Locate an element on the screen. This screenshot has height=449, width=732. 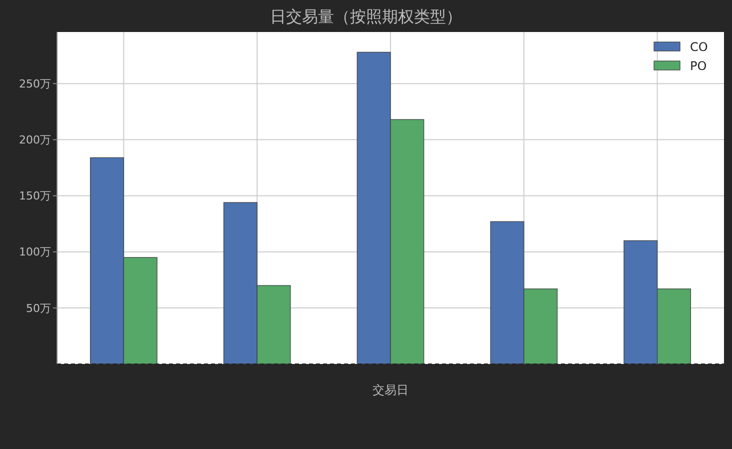
x-axis-title: 交易日 is located at coordinates (390, 390).